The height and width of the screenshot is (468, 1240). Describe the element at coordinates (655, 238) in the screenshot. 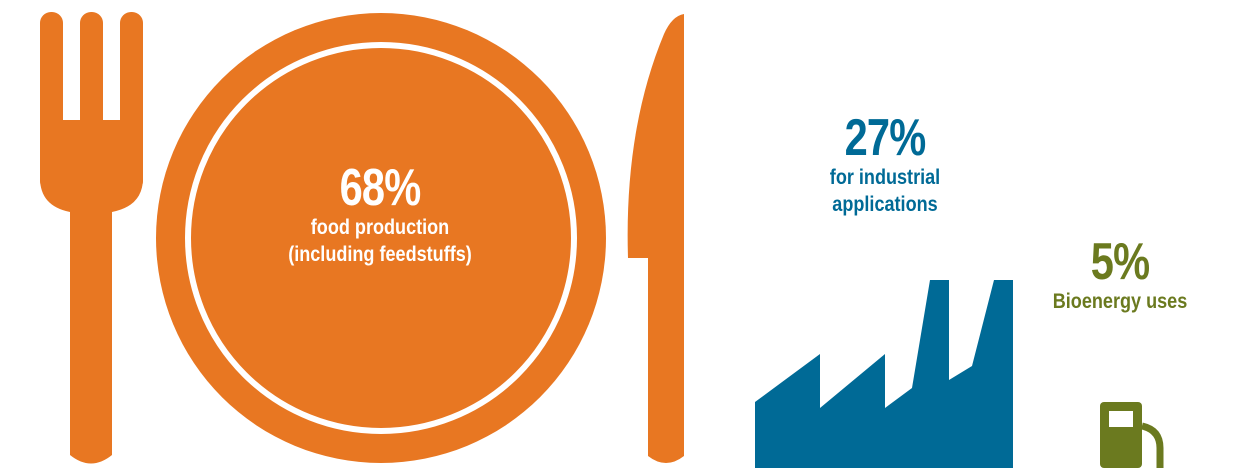

I see `knife-icon` at that location.